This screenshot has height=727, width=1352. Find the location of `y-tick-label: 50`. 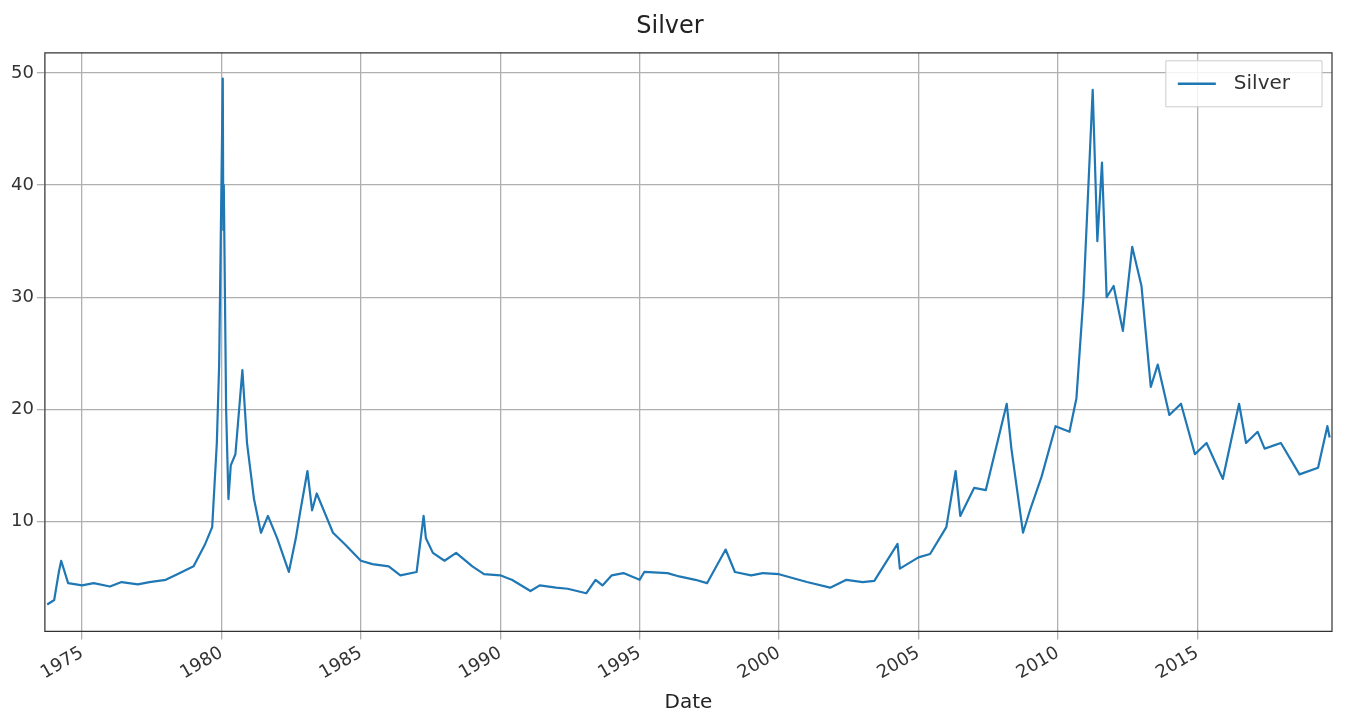

y-tick-label: 50 is located at coordinates (22, 71).